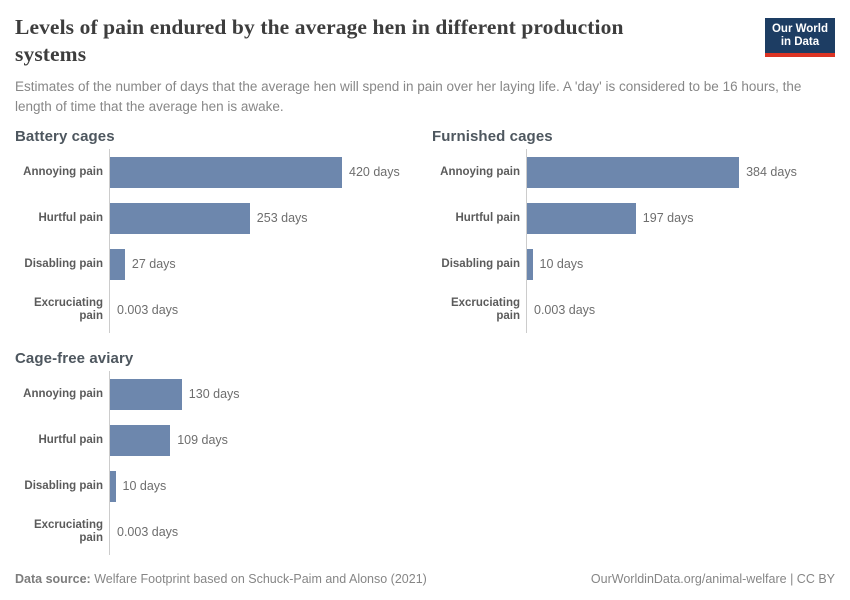 The width and height of the screenshot is (850, 600). What do you see at coordinates (282, 218) in the screenshot?
I see `value-label: 253 days` at bounding box center [282, 218].